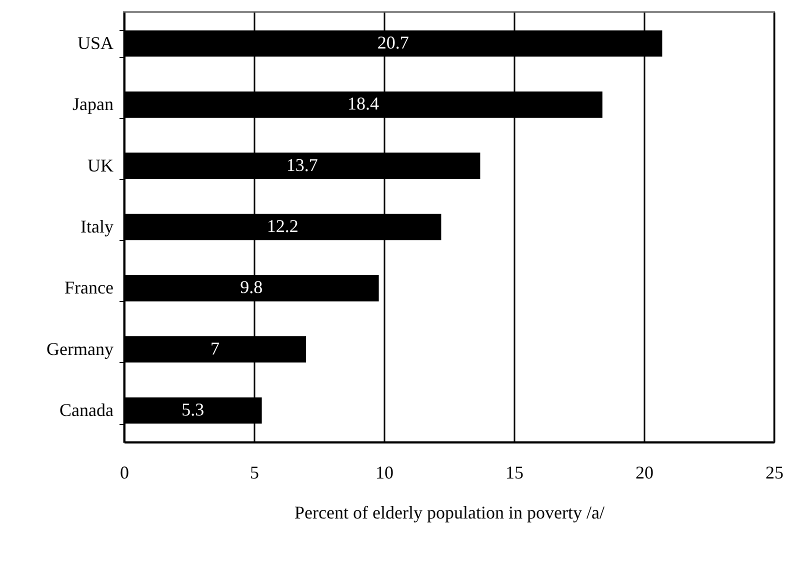  I want to click on x-tick-label: 20, so click(645, 472).